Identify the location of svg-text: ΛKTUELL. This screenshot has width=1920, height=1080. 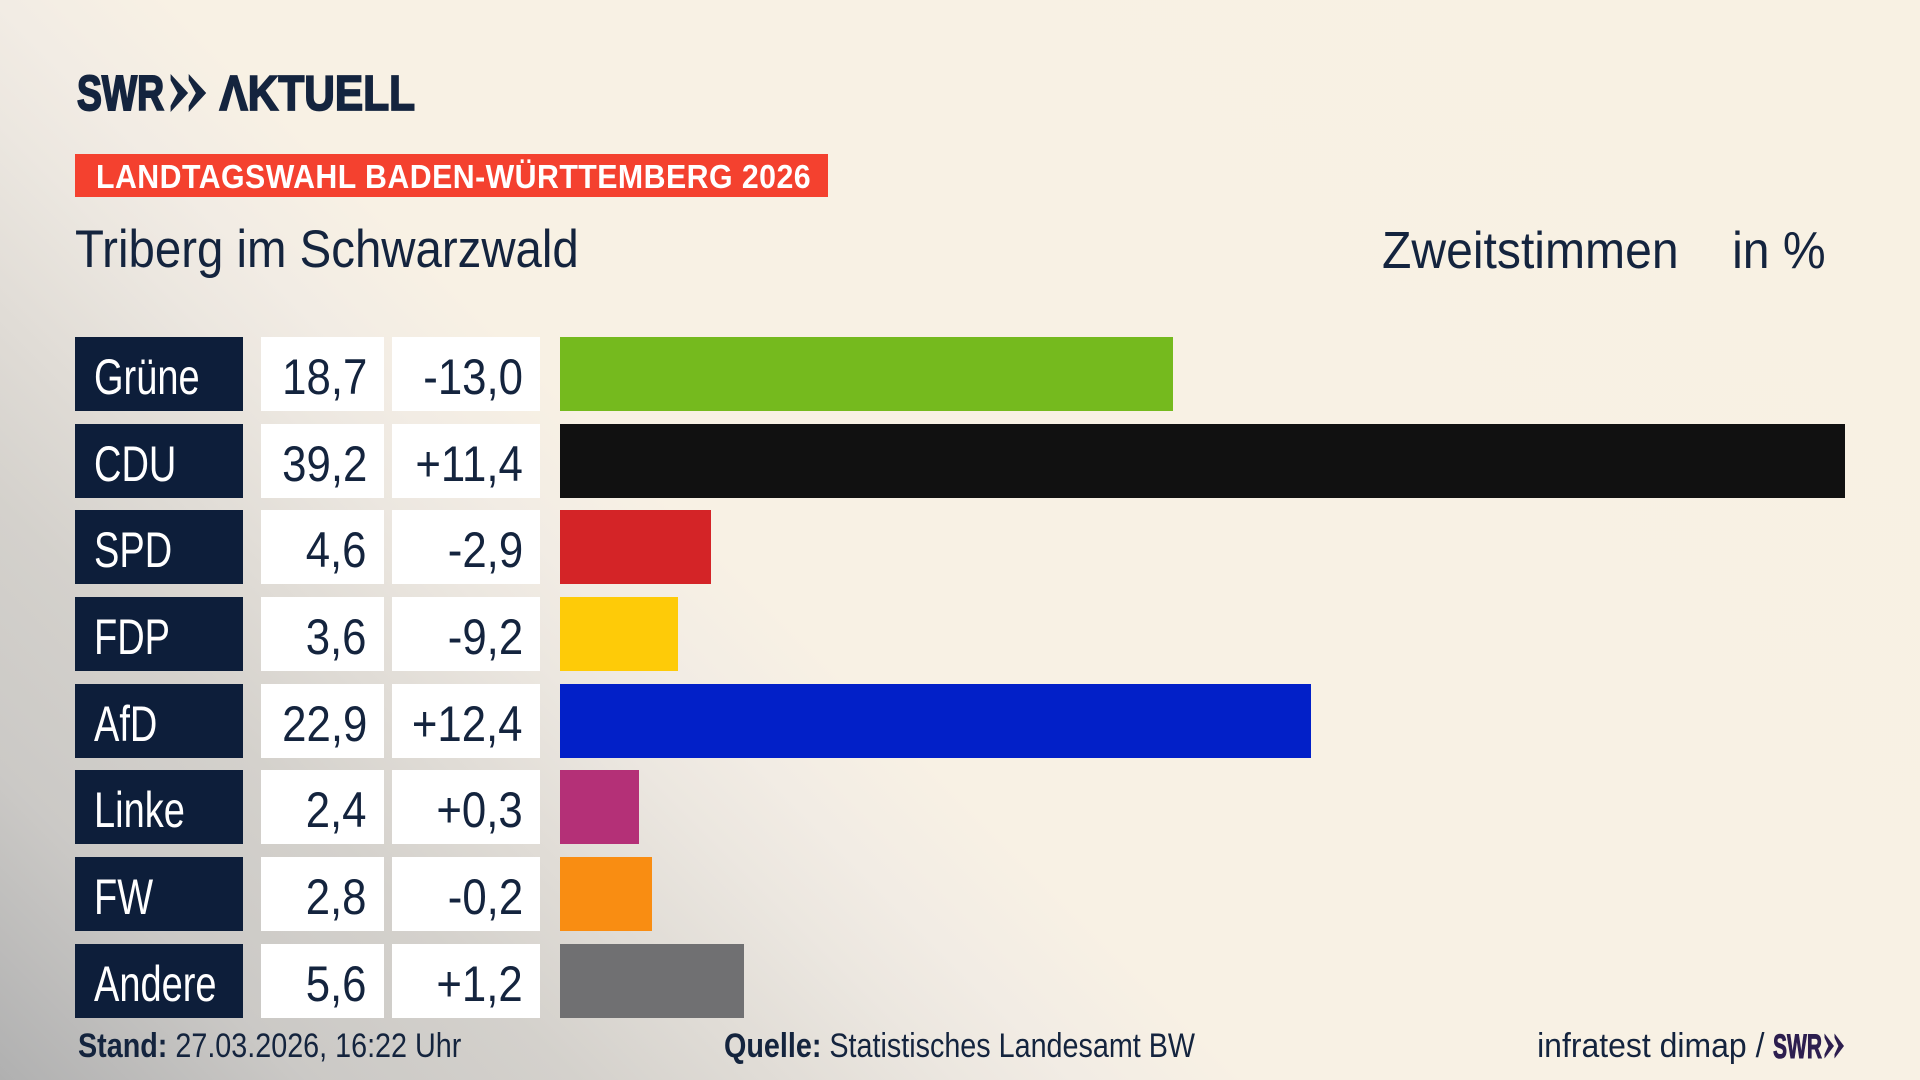
(318, 93).